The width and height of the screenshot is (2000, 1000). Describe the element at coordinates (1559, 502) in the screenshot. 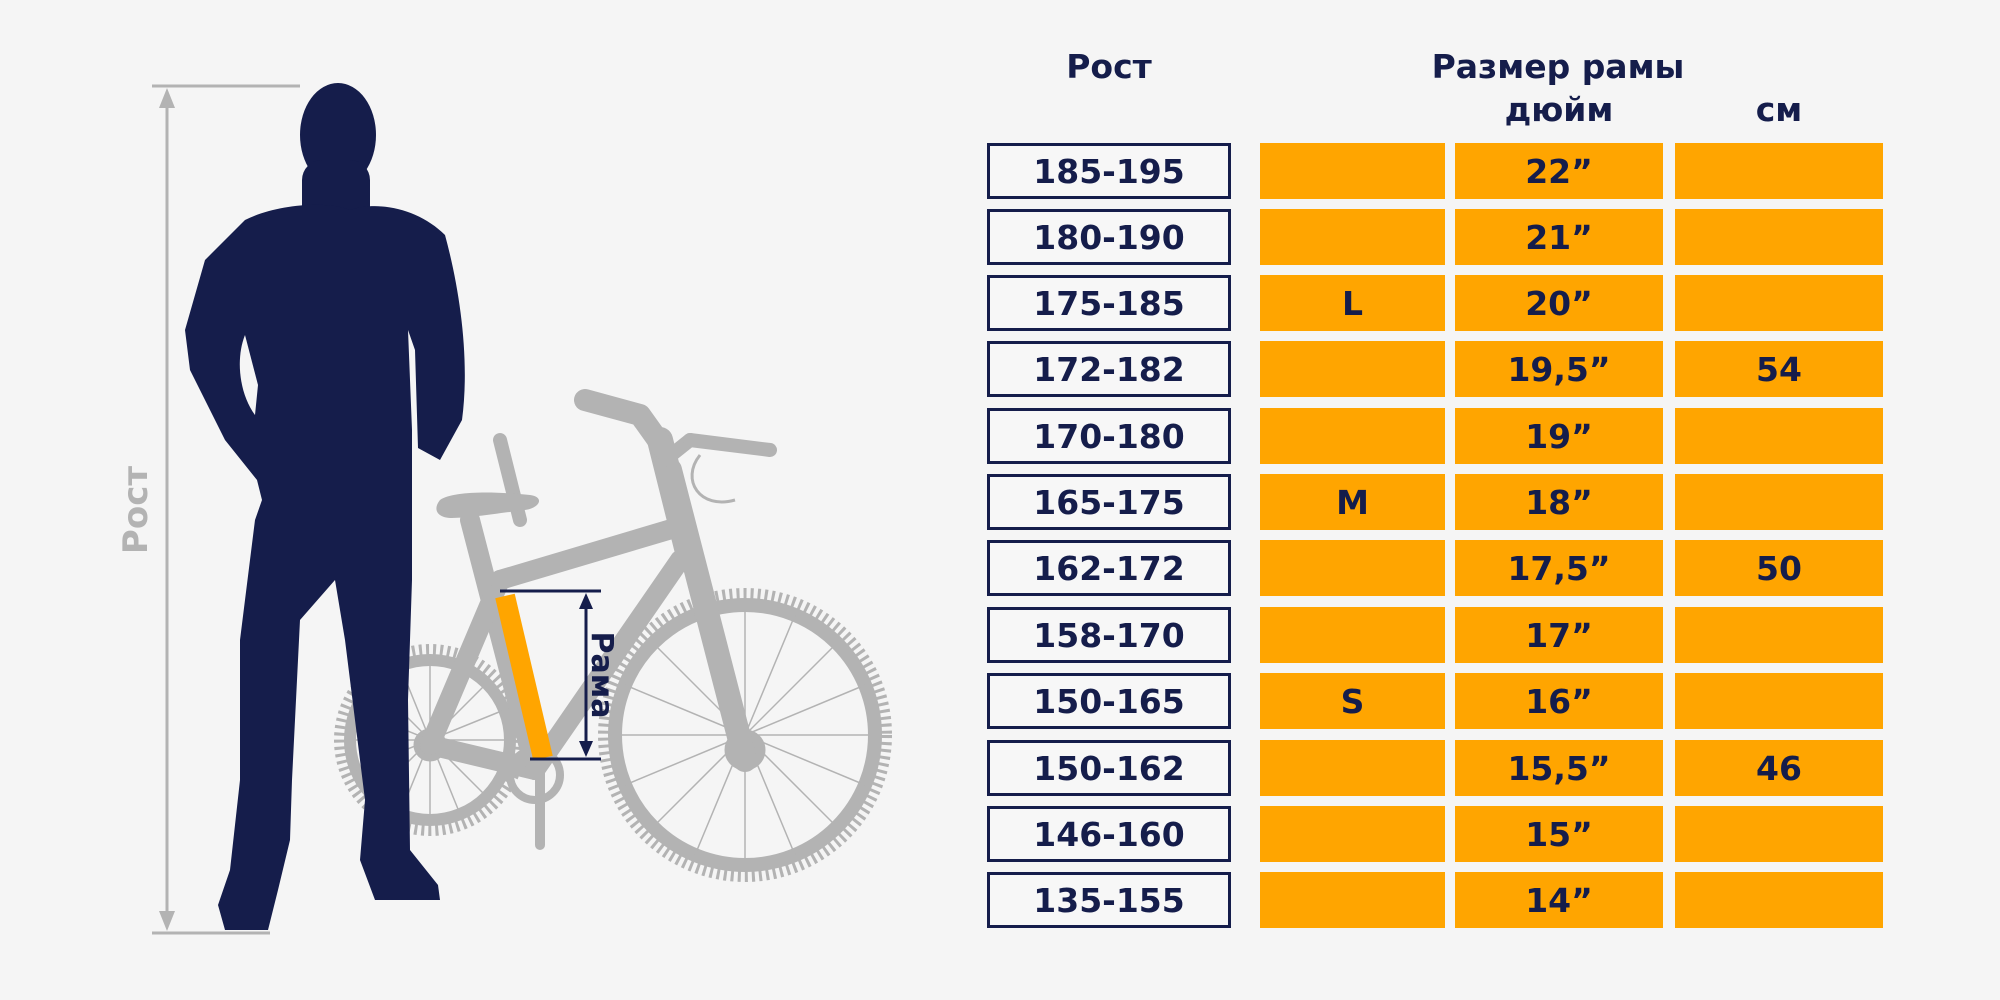

I see `frame-inch-cell: 18”` at that location.